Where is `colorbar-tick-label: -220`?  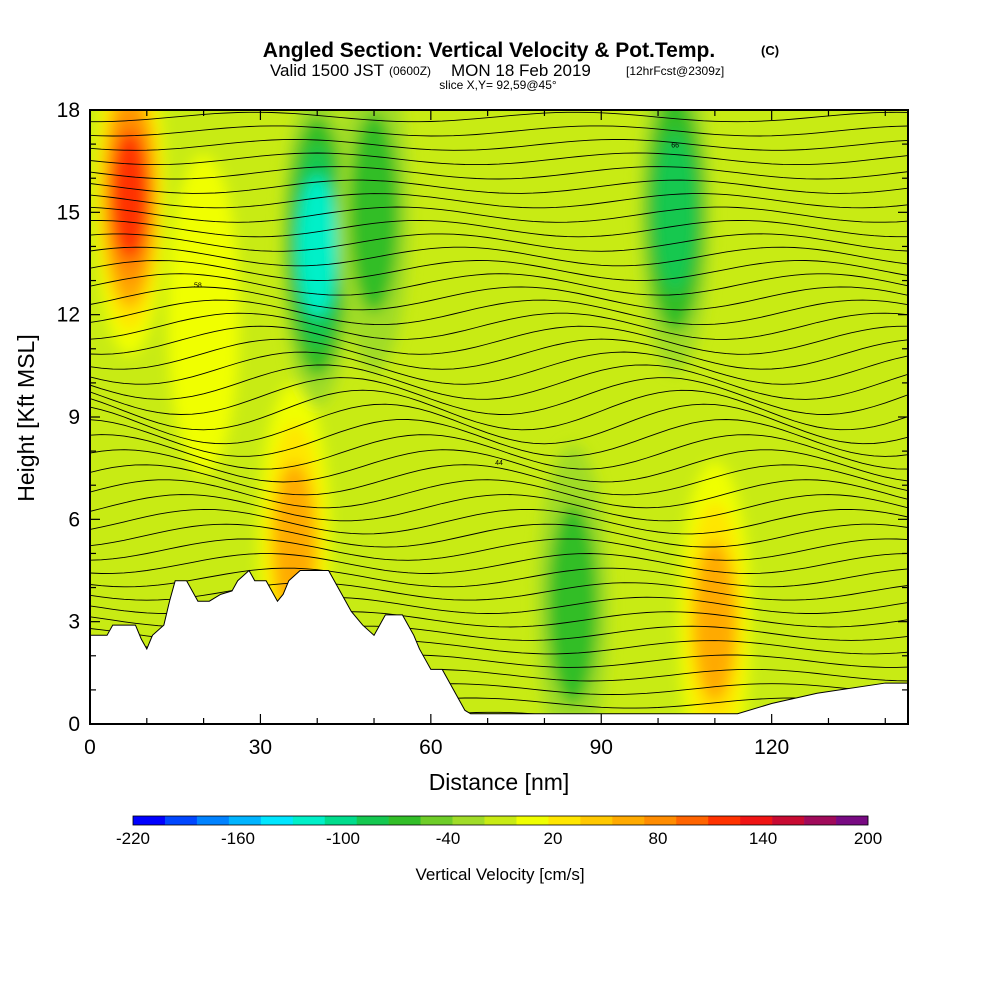
colorbar-tick-label: -220 is located at coordinates (133, 838).